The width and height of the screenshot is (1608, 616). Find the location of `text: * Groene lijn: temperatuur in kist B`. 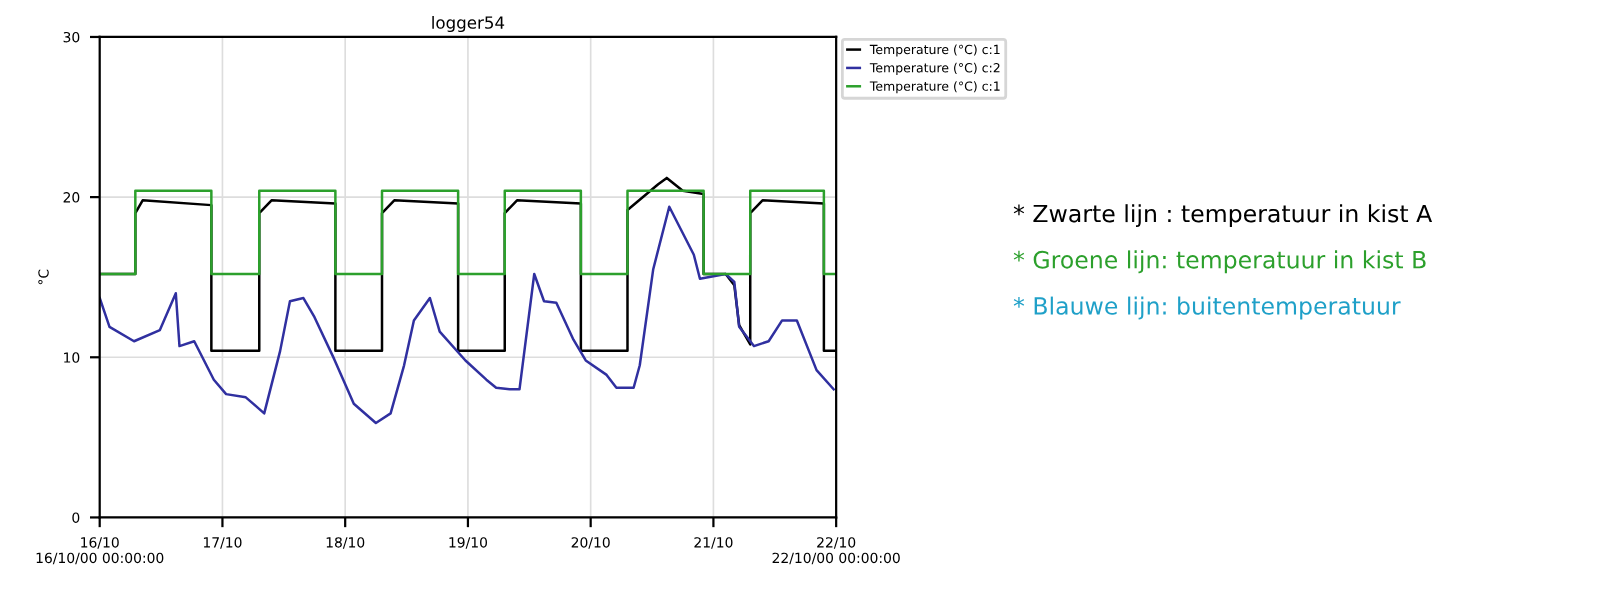

text: * Groene lijn: temperatuur in kist B is located at coordinates (1219, 262).